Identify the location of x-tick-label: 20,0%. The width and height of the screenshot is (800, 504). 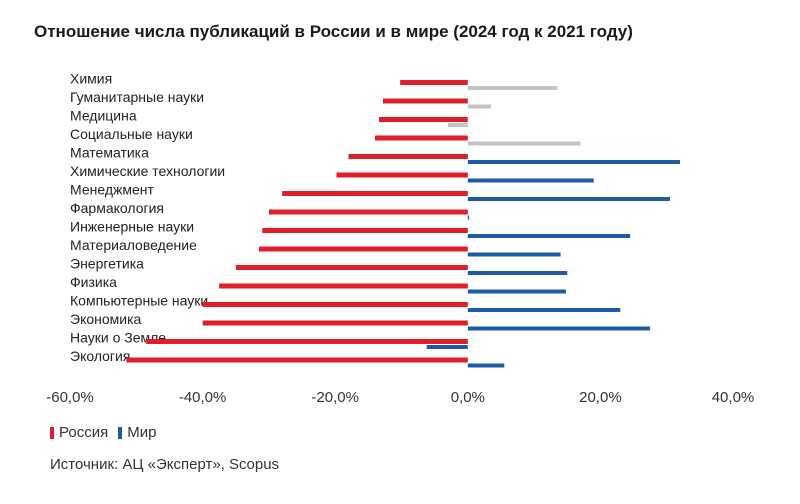
(600, 397).